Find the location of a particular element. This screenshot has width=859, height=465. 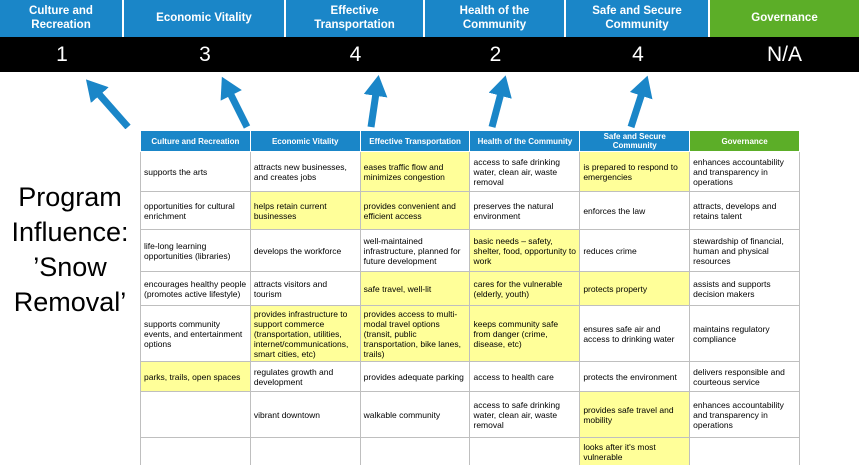

category-health-community: Health of the Community is located at coordinates (494, 18).